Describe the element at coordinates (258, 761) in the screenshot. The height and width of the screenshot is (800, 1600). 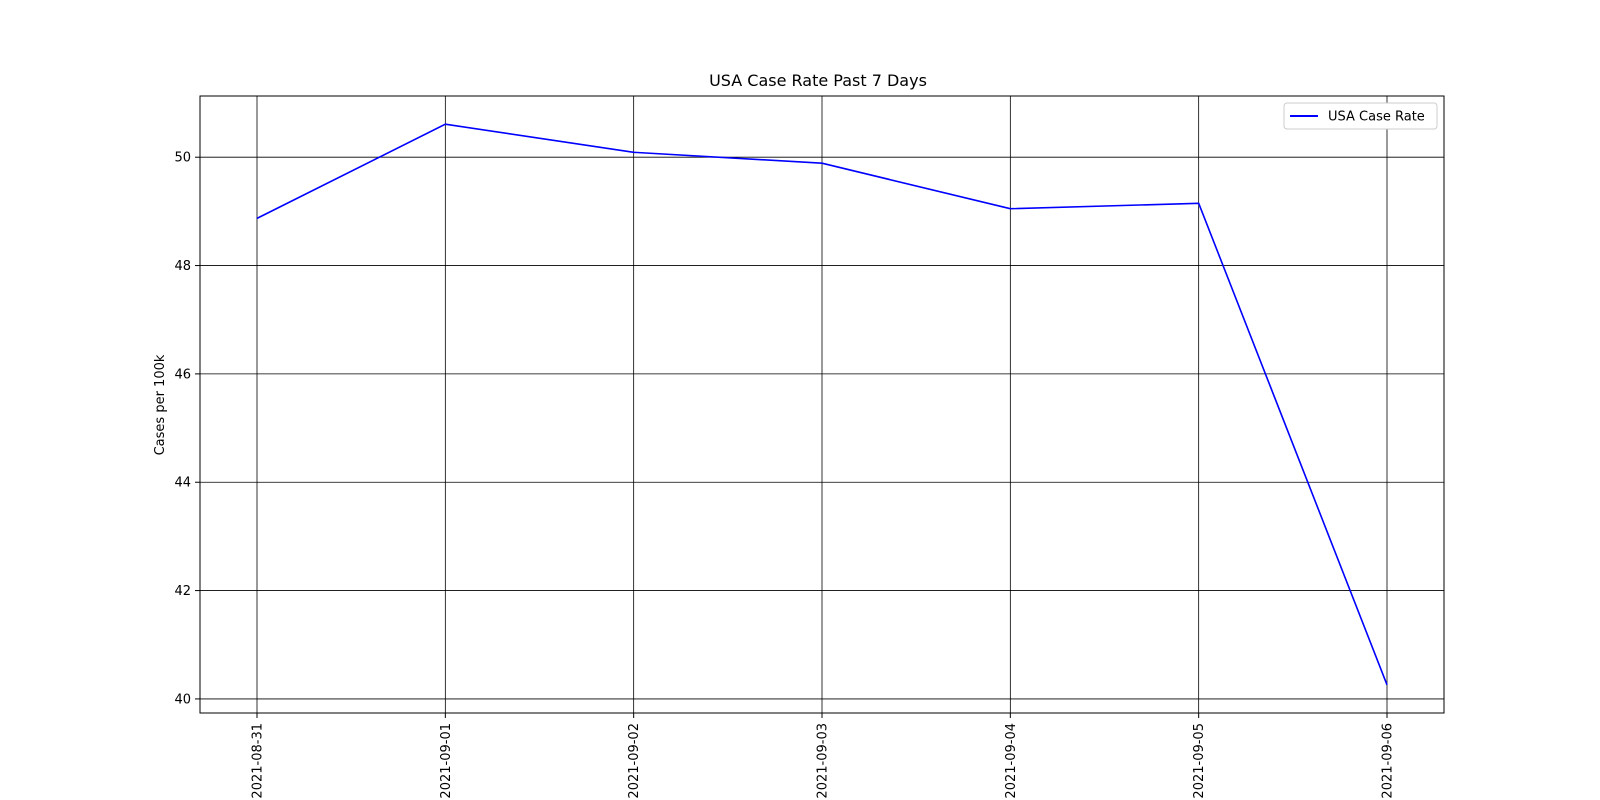
I see `x-tick-label: 2021-08-31` at that location.